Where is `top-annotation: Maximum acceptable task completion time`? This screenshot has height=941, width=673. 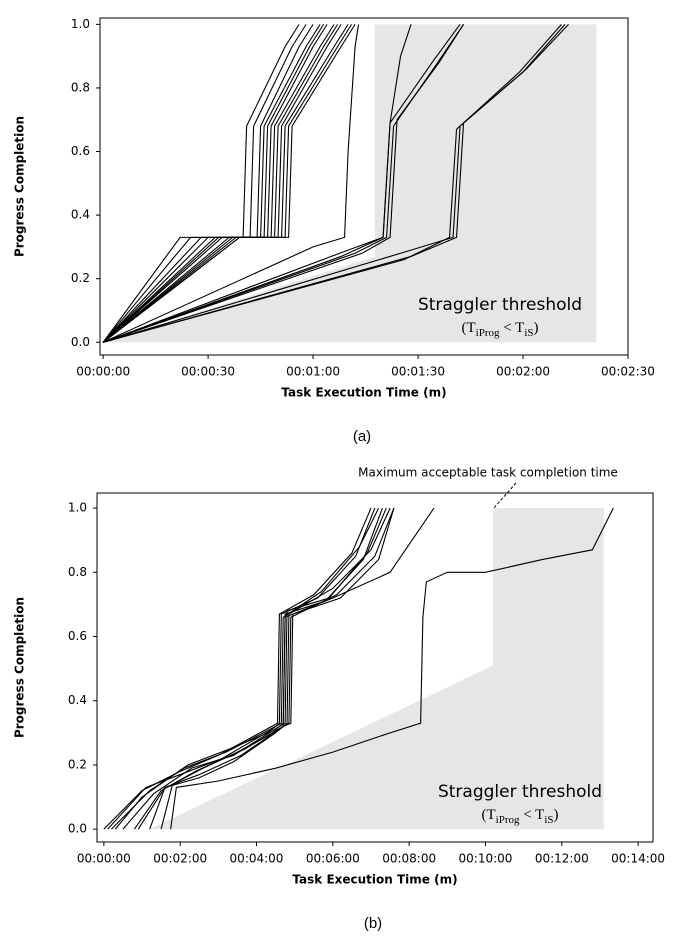
top-annotation: Maximum acceptable task completion time is located at coordinates (488, 473).